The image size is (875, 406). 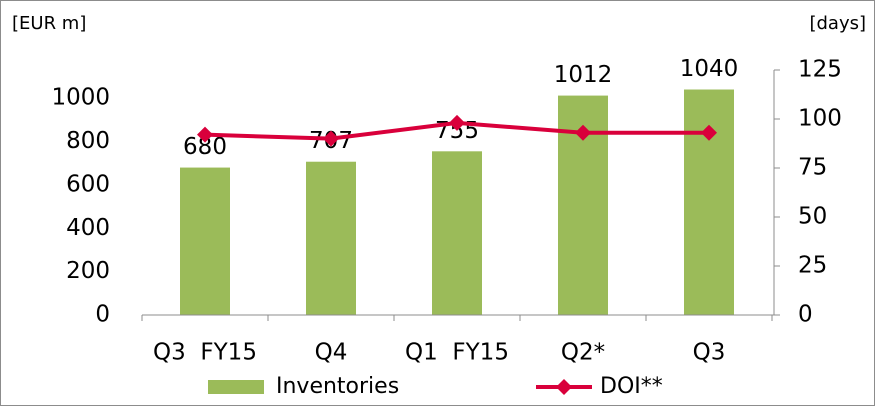 What do you see at coordinates (88, 184) in the screenshot?
I see `y-tick-label: 600` at bounding box center [88, 184].